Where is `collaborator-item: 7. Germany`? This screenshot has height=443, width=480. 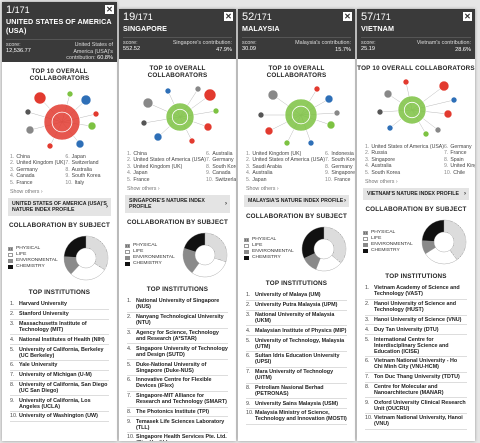 collaborator-item: 7. Germany is located at coordinates (219, 160).